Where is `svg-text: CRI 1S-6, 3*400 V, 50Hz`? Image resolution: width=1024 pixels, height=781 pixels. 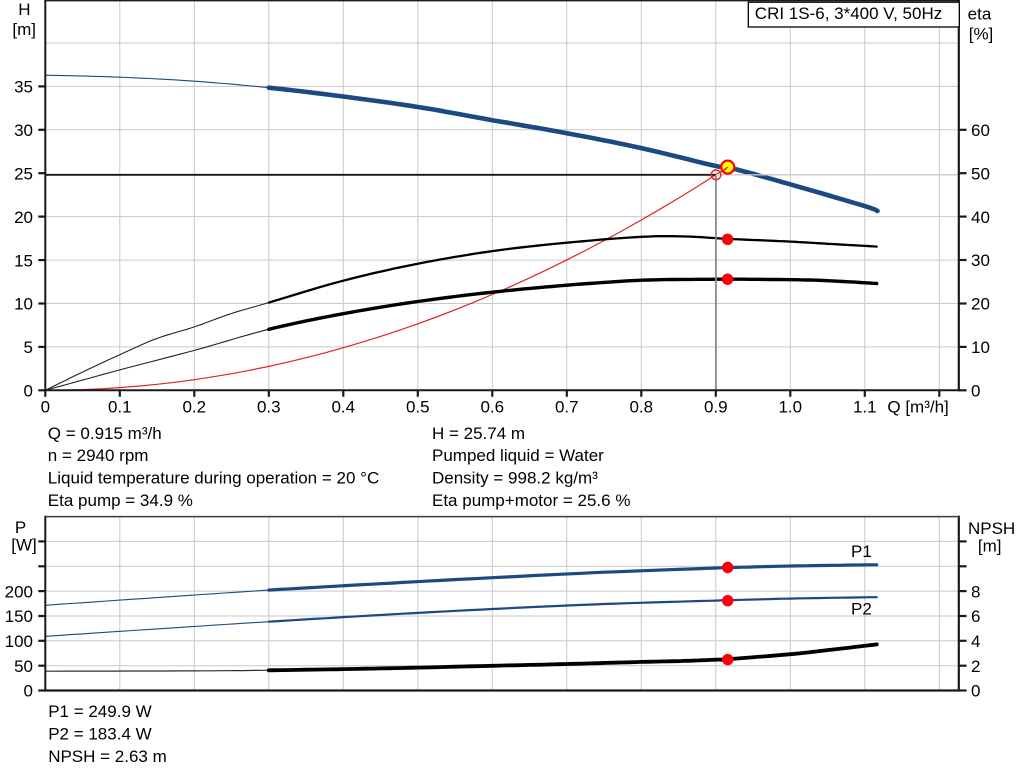
svg-text: CRI 1S-6, 3*400 V, 50Hz is located at coordinates (848, 13).